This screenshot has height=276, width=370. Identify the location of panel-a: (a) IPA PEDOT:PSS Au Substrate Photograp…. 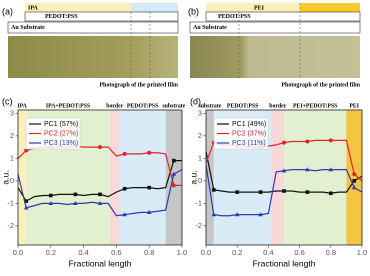
(90, 45).